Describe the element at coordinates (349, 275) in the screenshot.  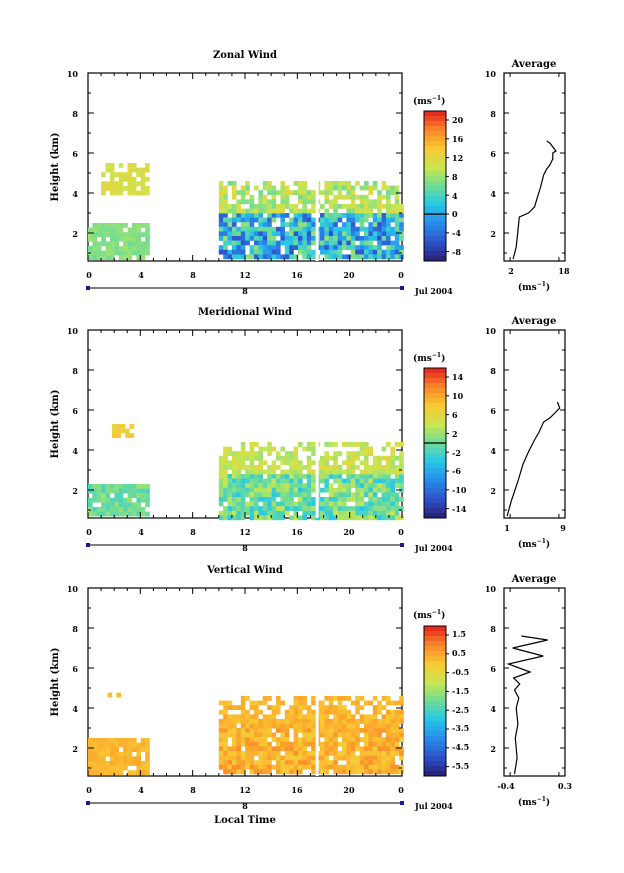
I see `x-tick-label: 20` at that location.